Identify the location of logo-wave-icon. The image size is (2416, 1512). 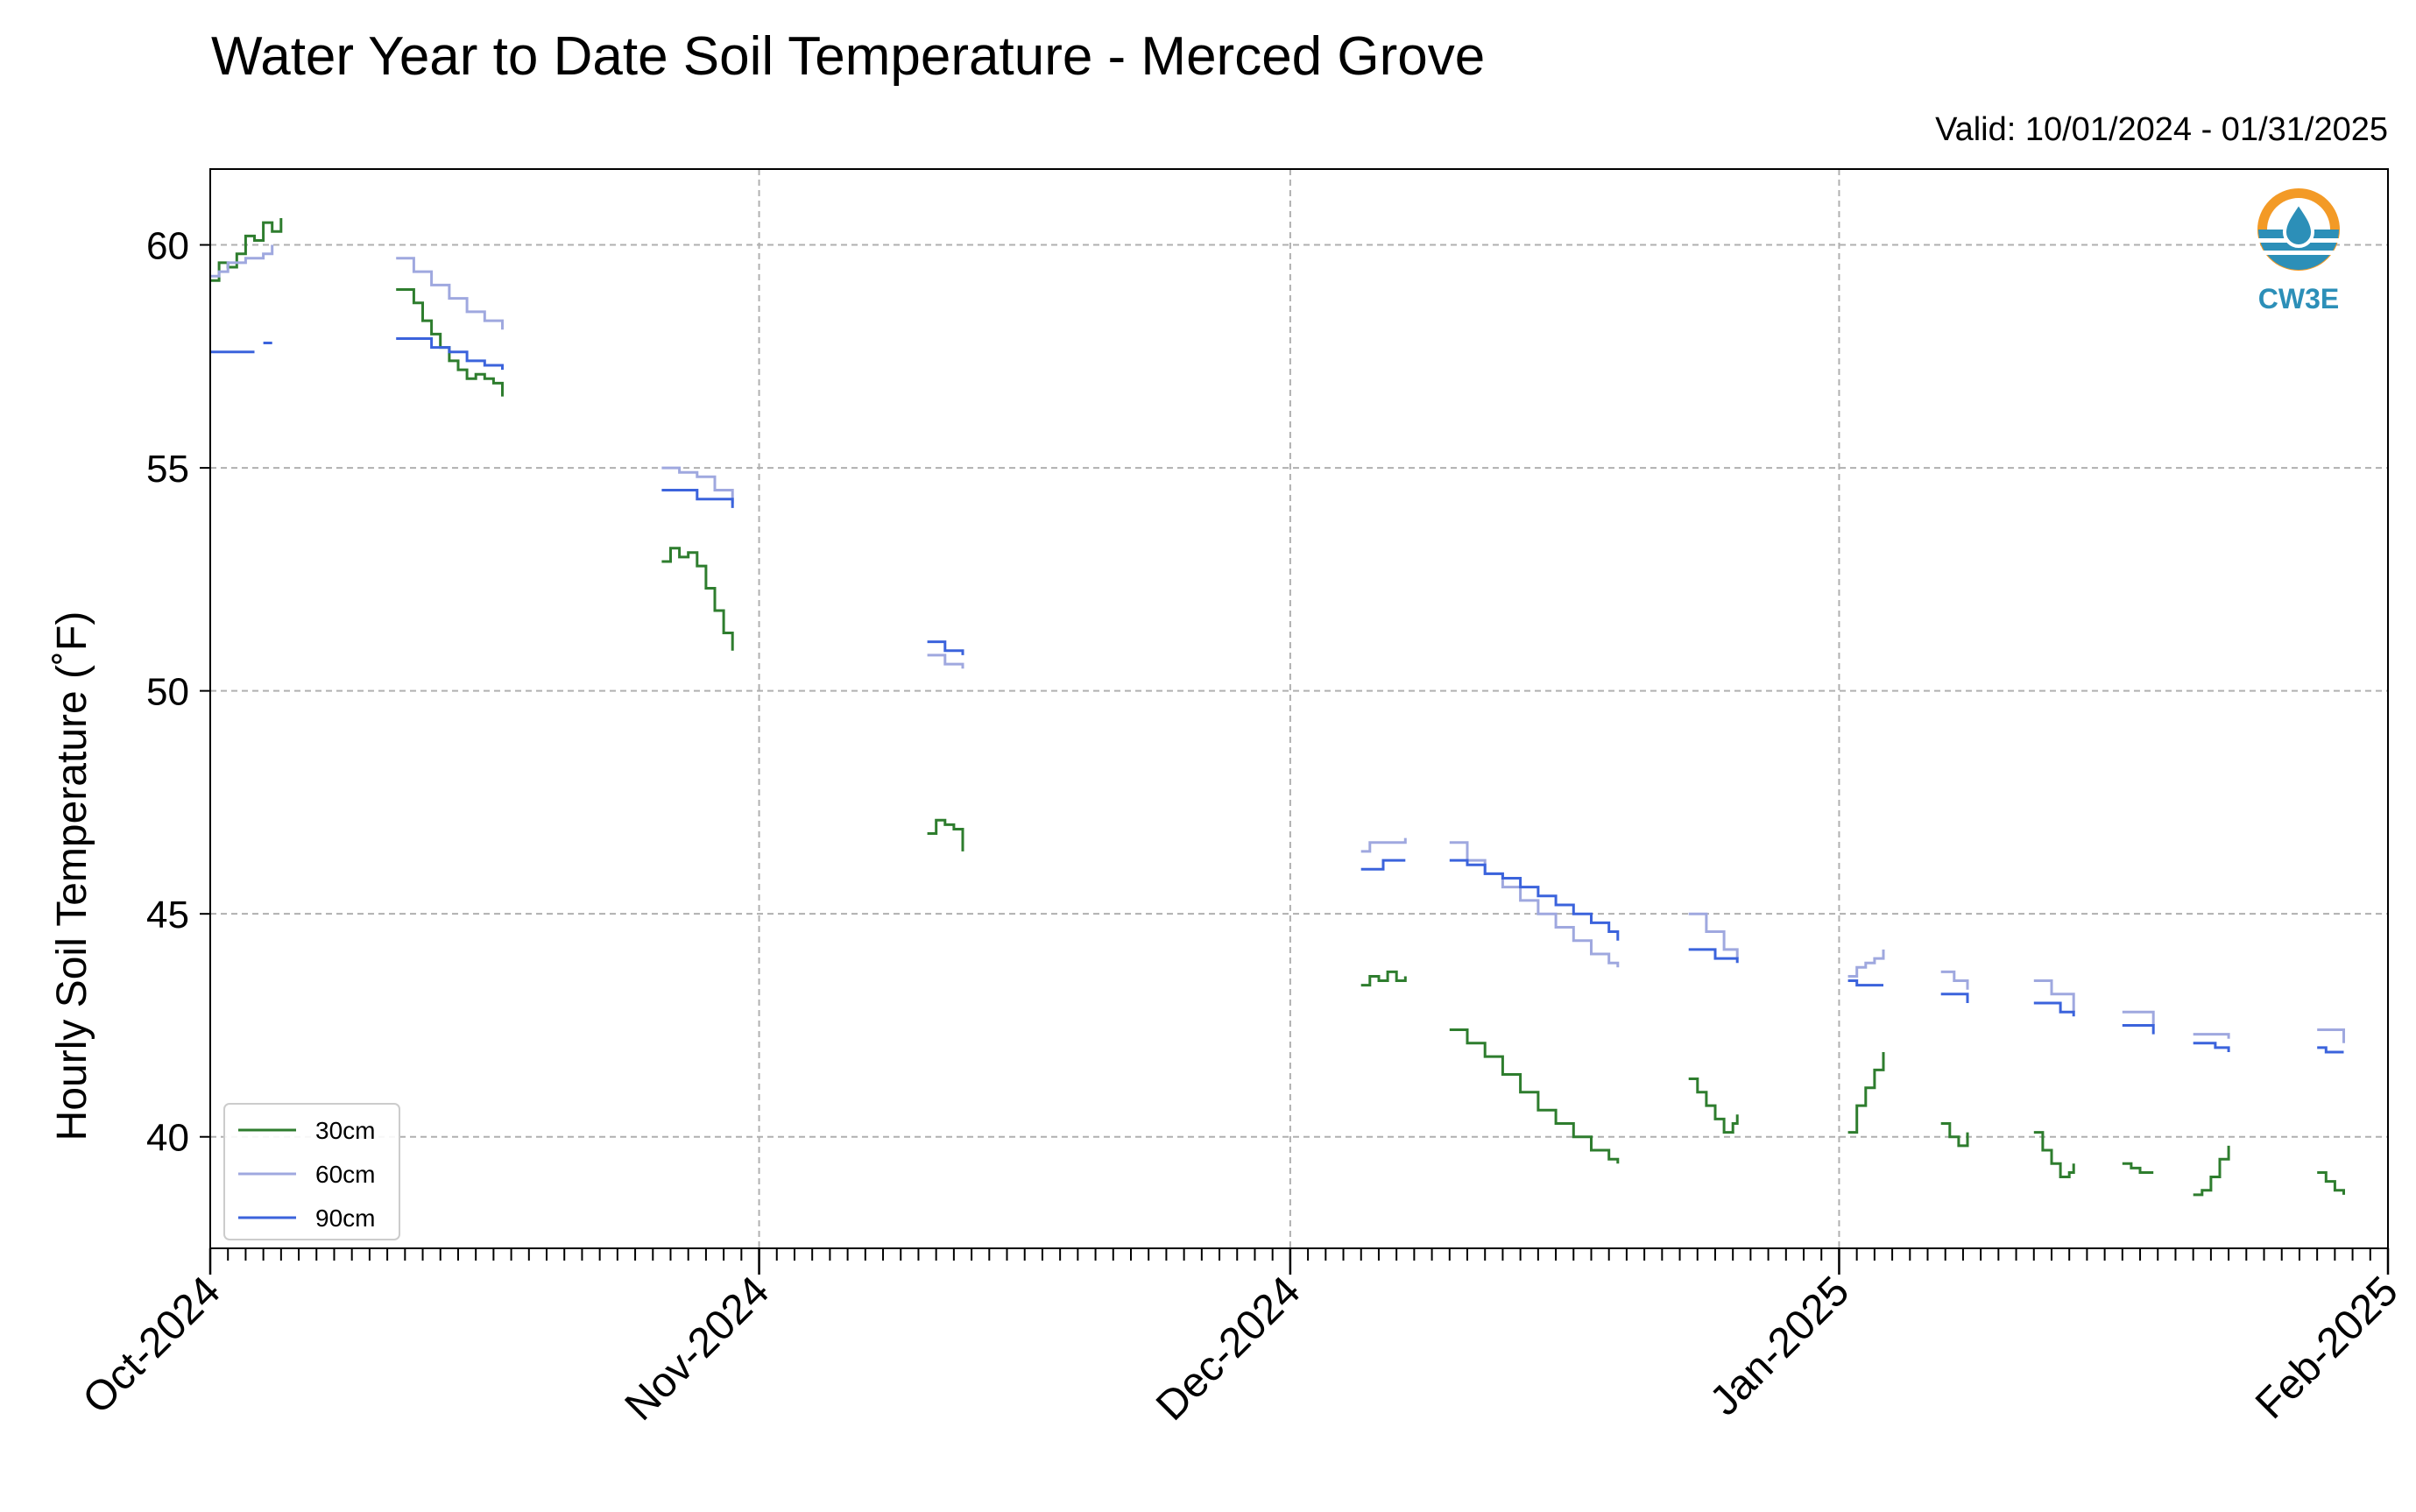
(2298, 253).